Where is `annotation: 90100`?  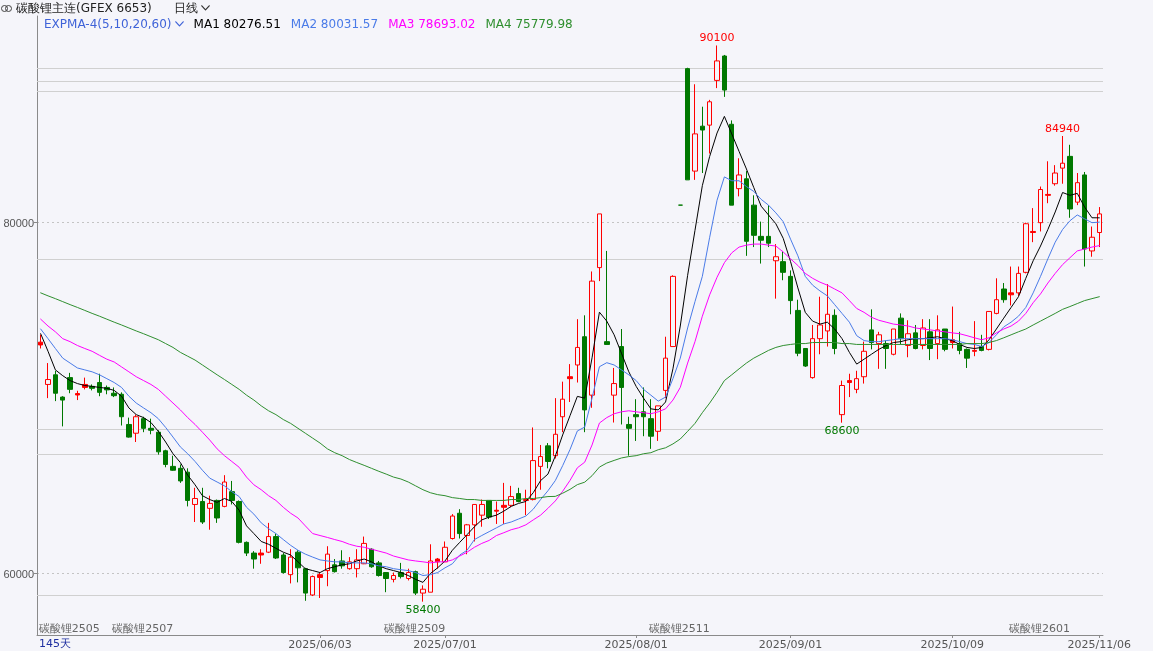 annotation: 90100 is located at coordinates (717, 38).